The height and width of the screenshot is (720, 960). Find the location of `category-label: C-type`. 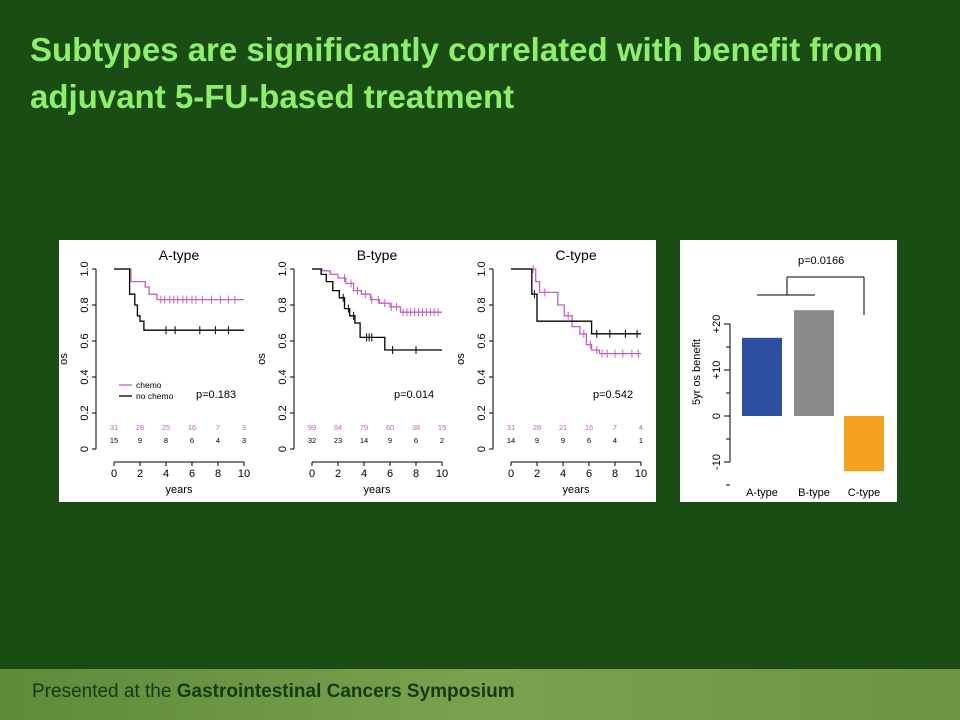

category-label: C-type is located at coordinates (864, 493).